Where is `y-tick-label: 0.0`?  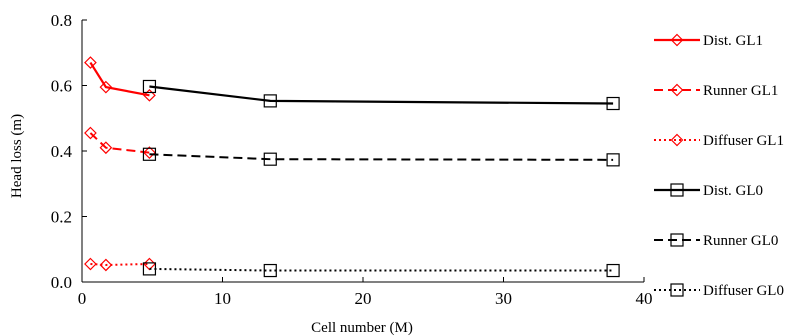 y-tick-label: 0.0 is located at coordinates (61, 282).